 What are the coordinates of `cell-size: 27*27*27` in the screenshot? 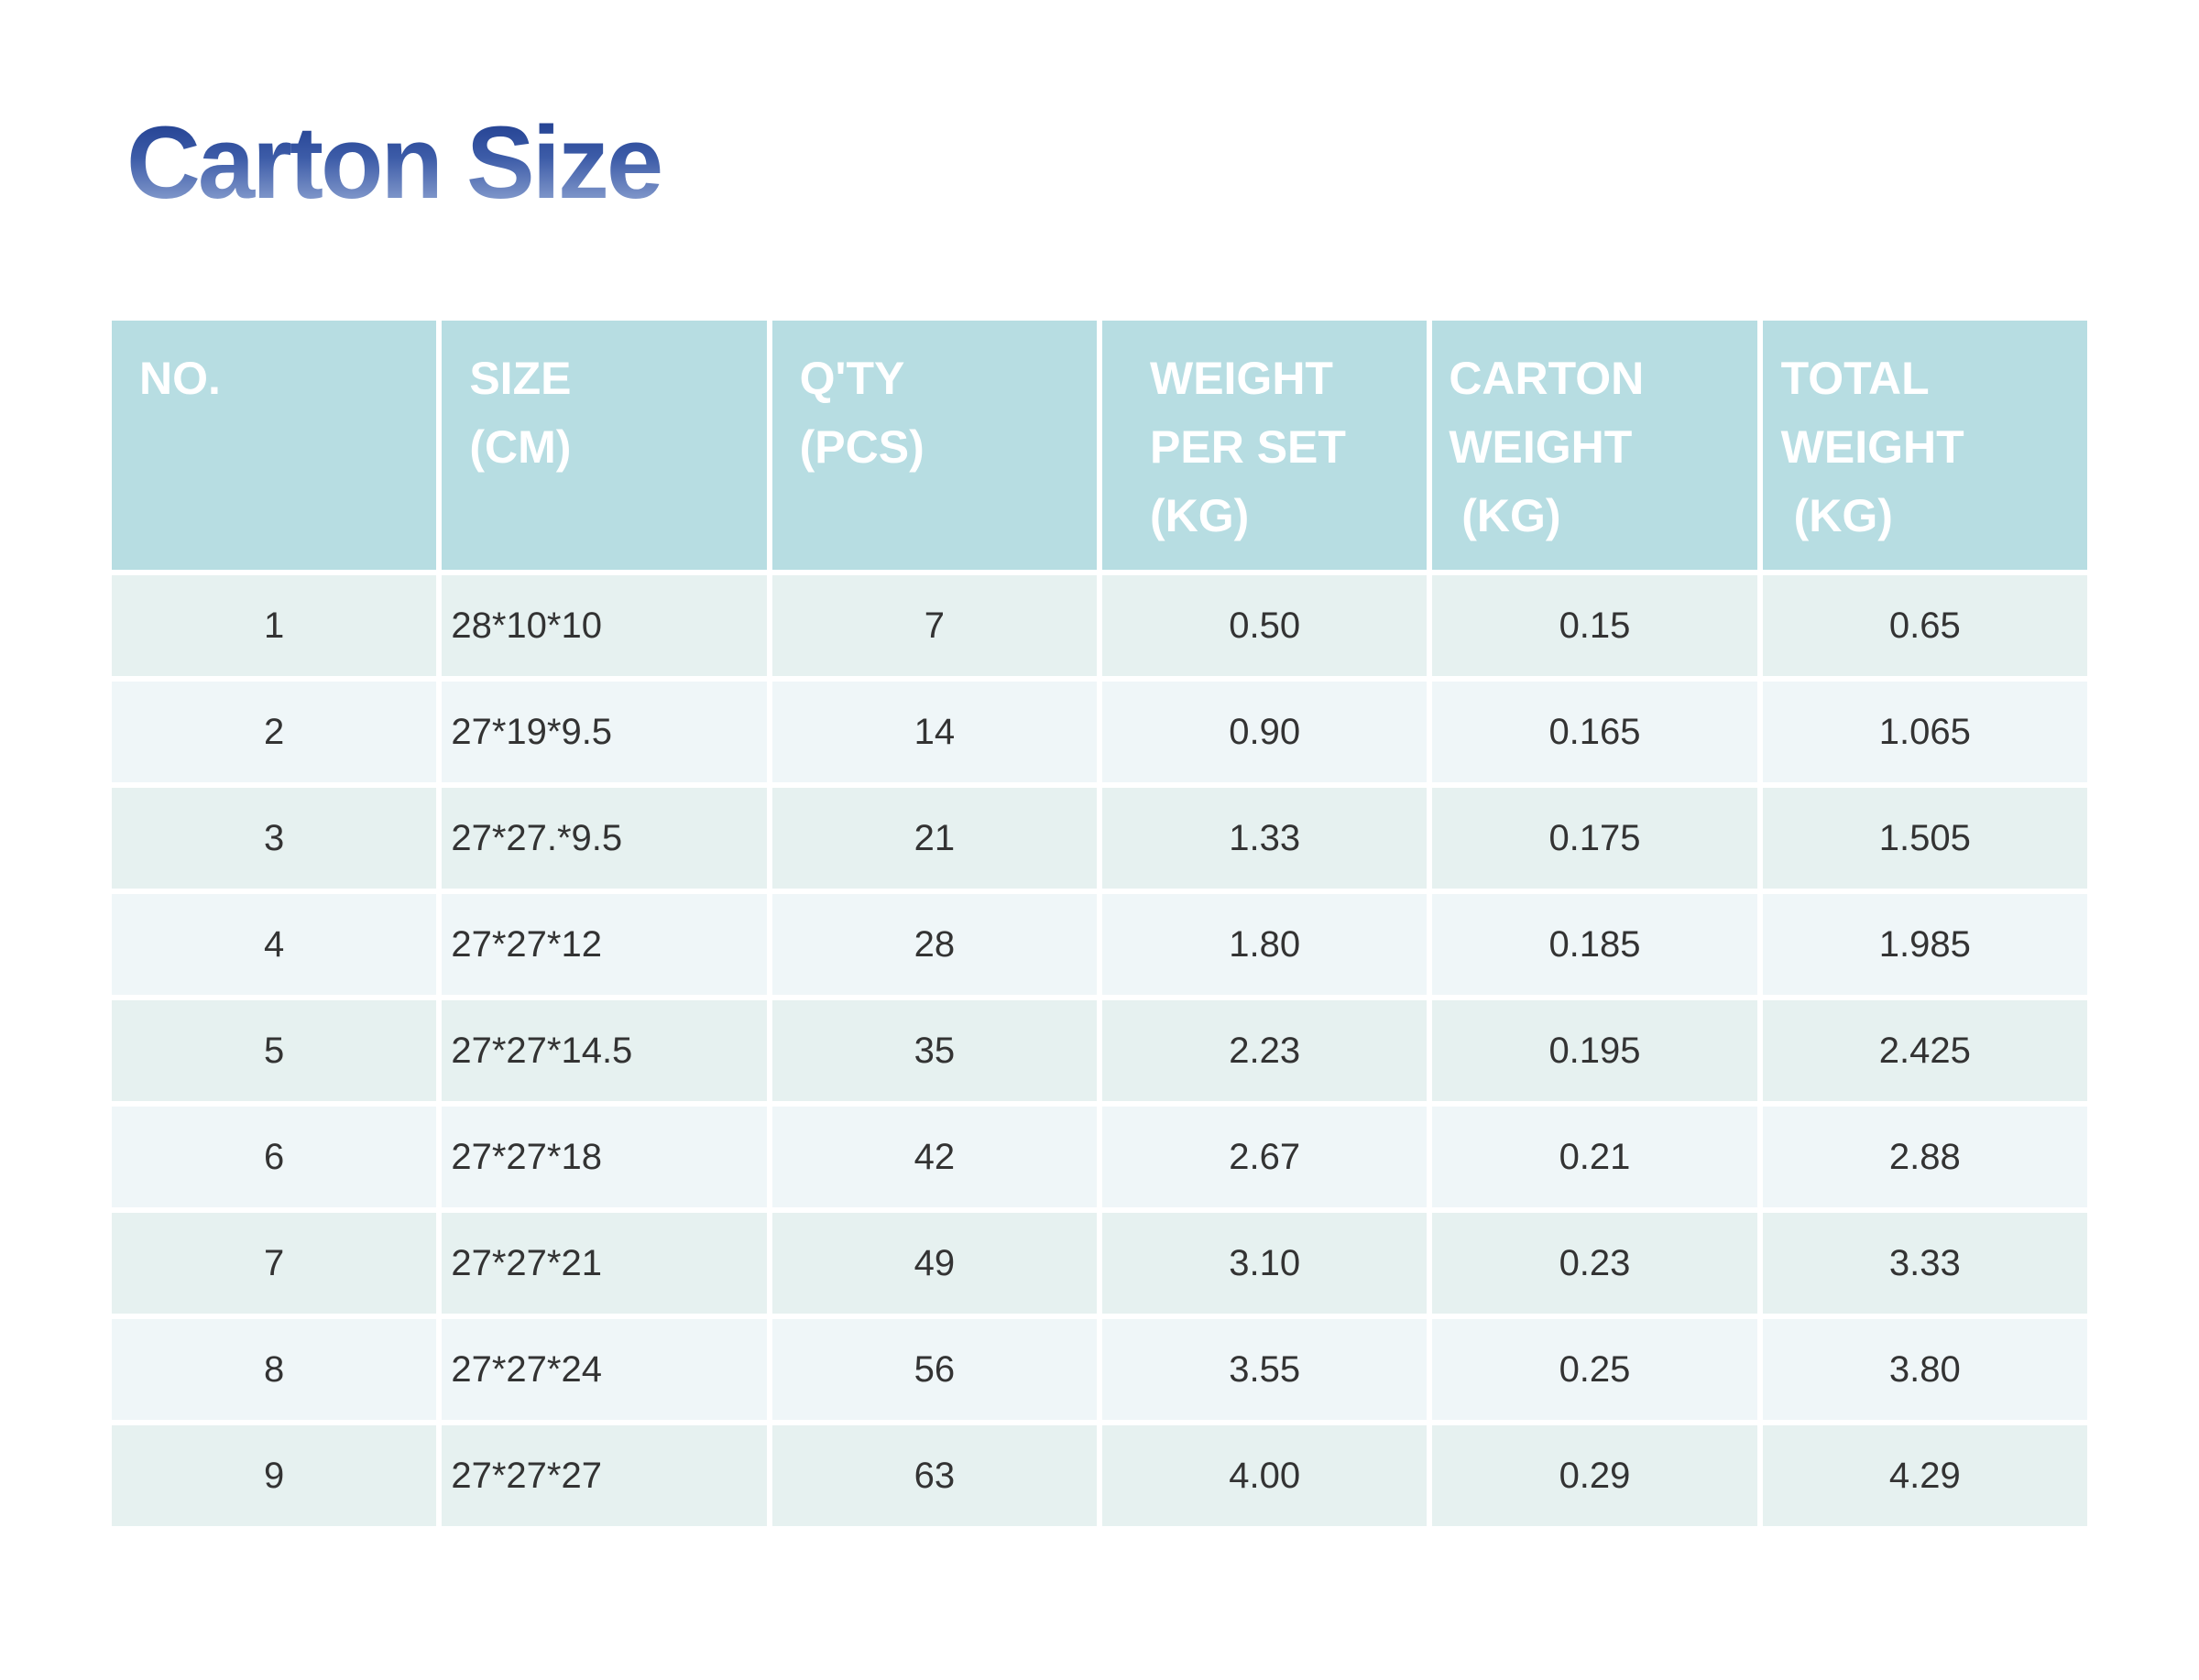 It's located at (604, 1475).